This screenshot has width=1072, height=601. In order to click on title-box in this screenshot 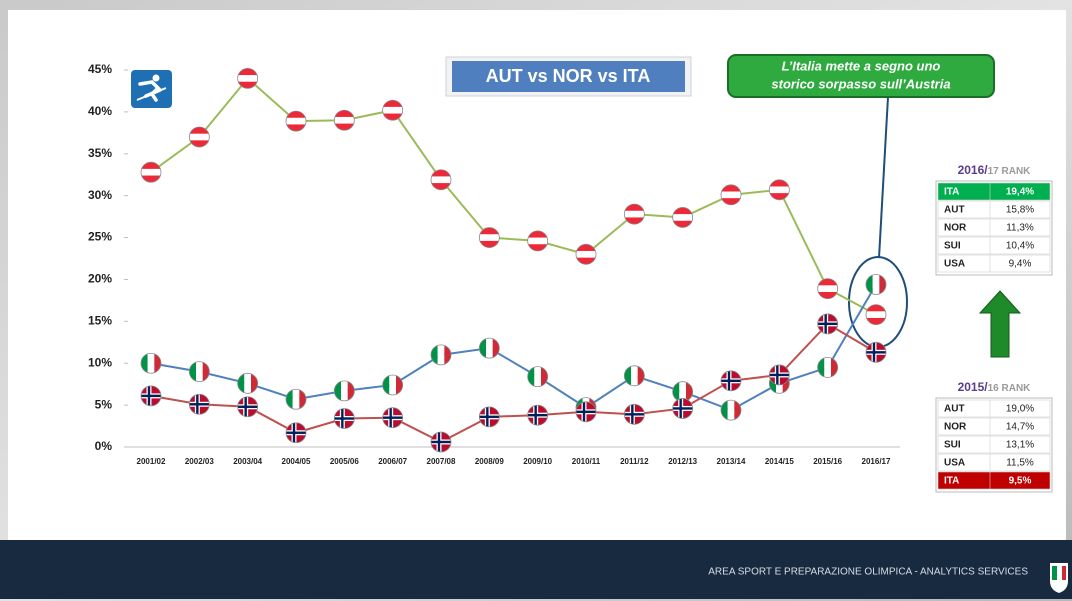, I will do `click(568, 76)`.